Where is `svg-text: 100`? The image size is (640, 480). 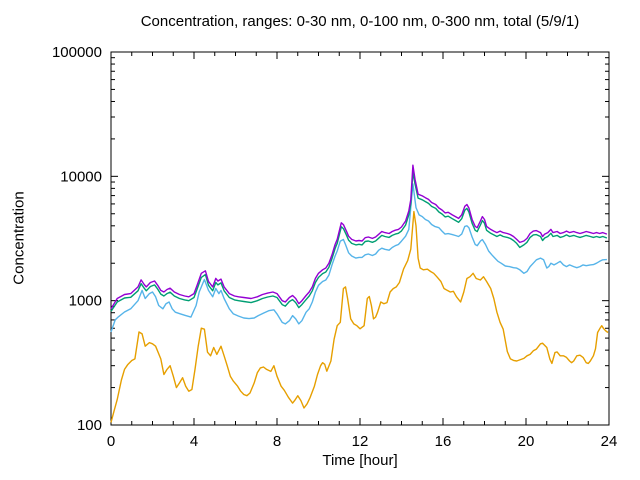 svg-text: 100 is located at coordinates (89, 425).